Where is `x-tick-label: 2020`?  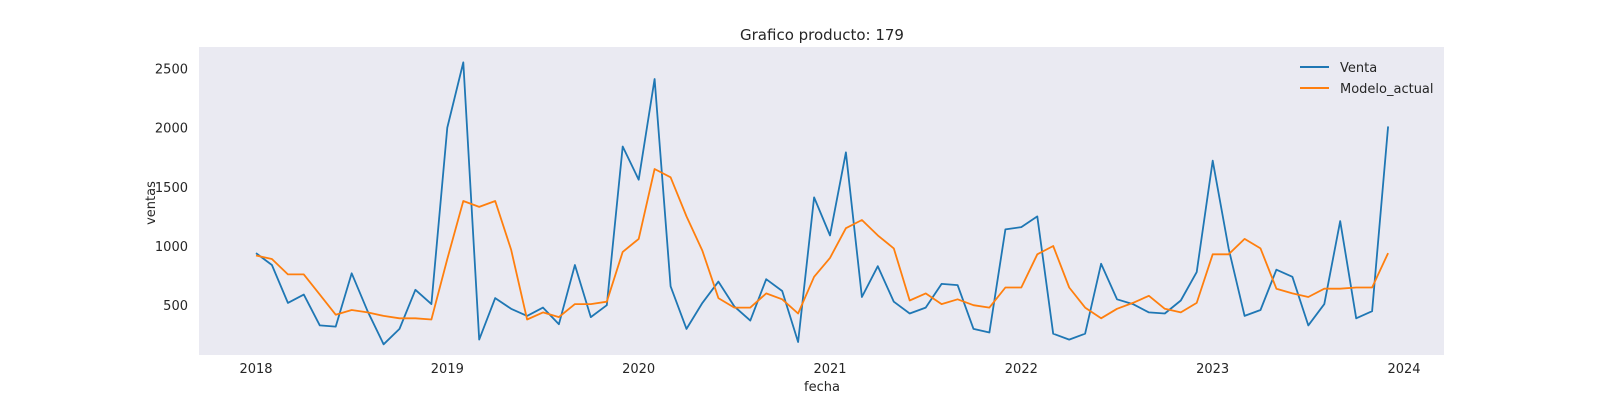 x-tick-label: 2020 is located at coordinates (638, 369).